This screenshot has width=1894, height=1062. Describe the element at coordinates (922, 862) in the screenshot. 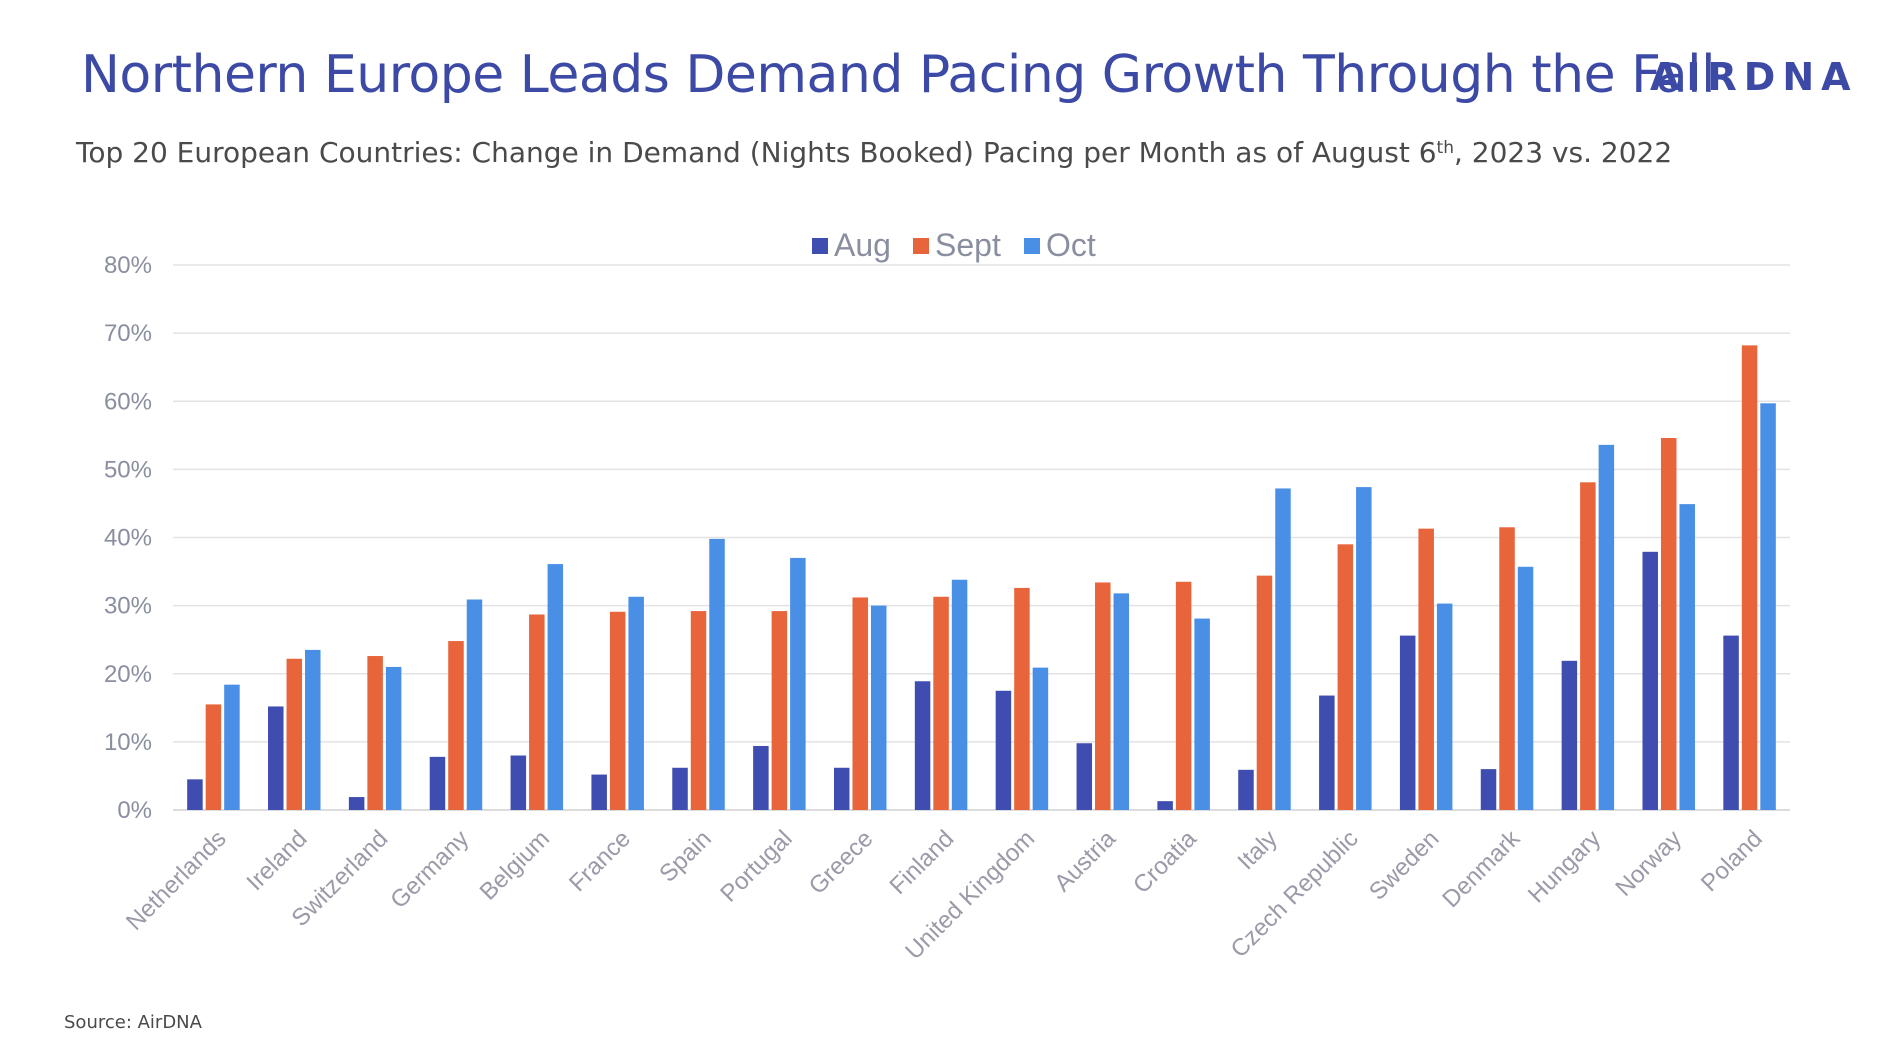

I see `x-tick-label: Finland` at that location.